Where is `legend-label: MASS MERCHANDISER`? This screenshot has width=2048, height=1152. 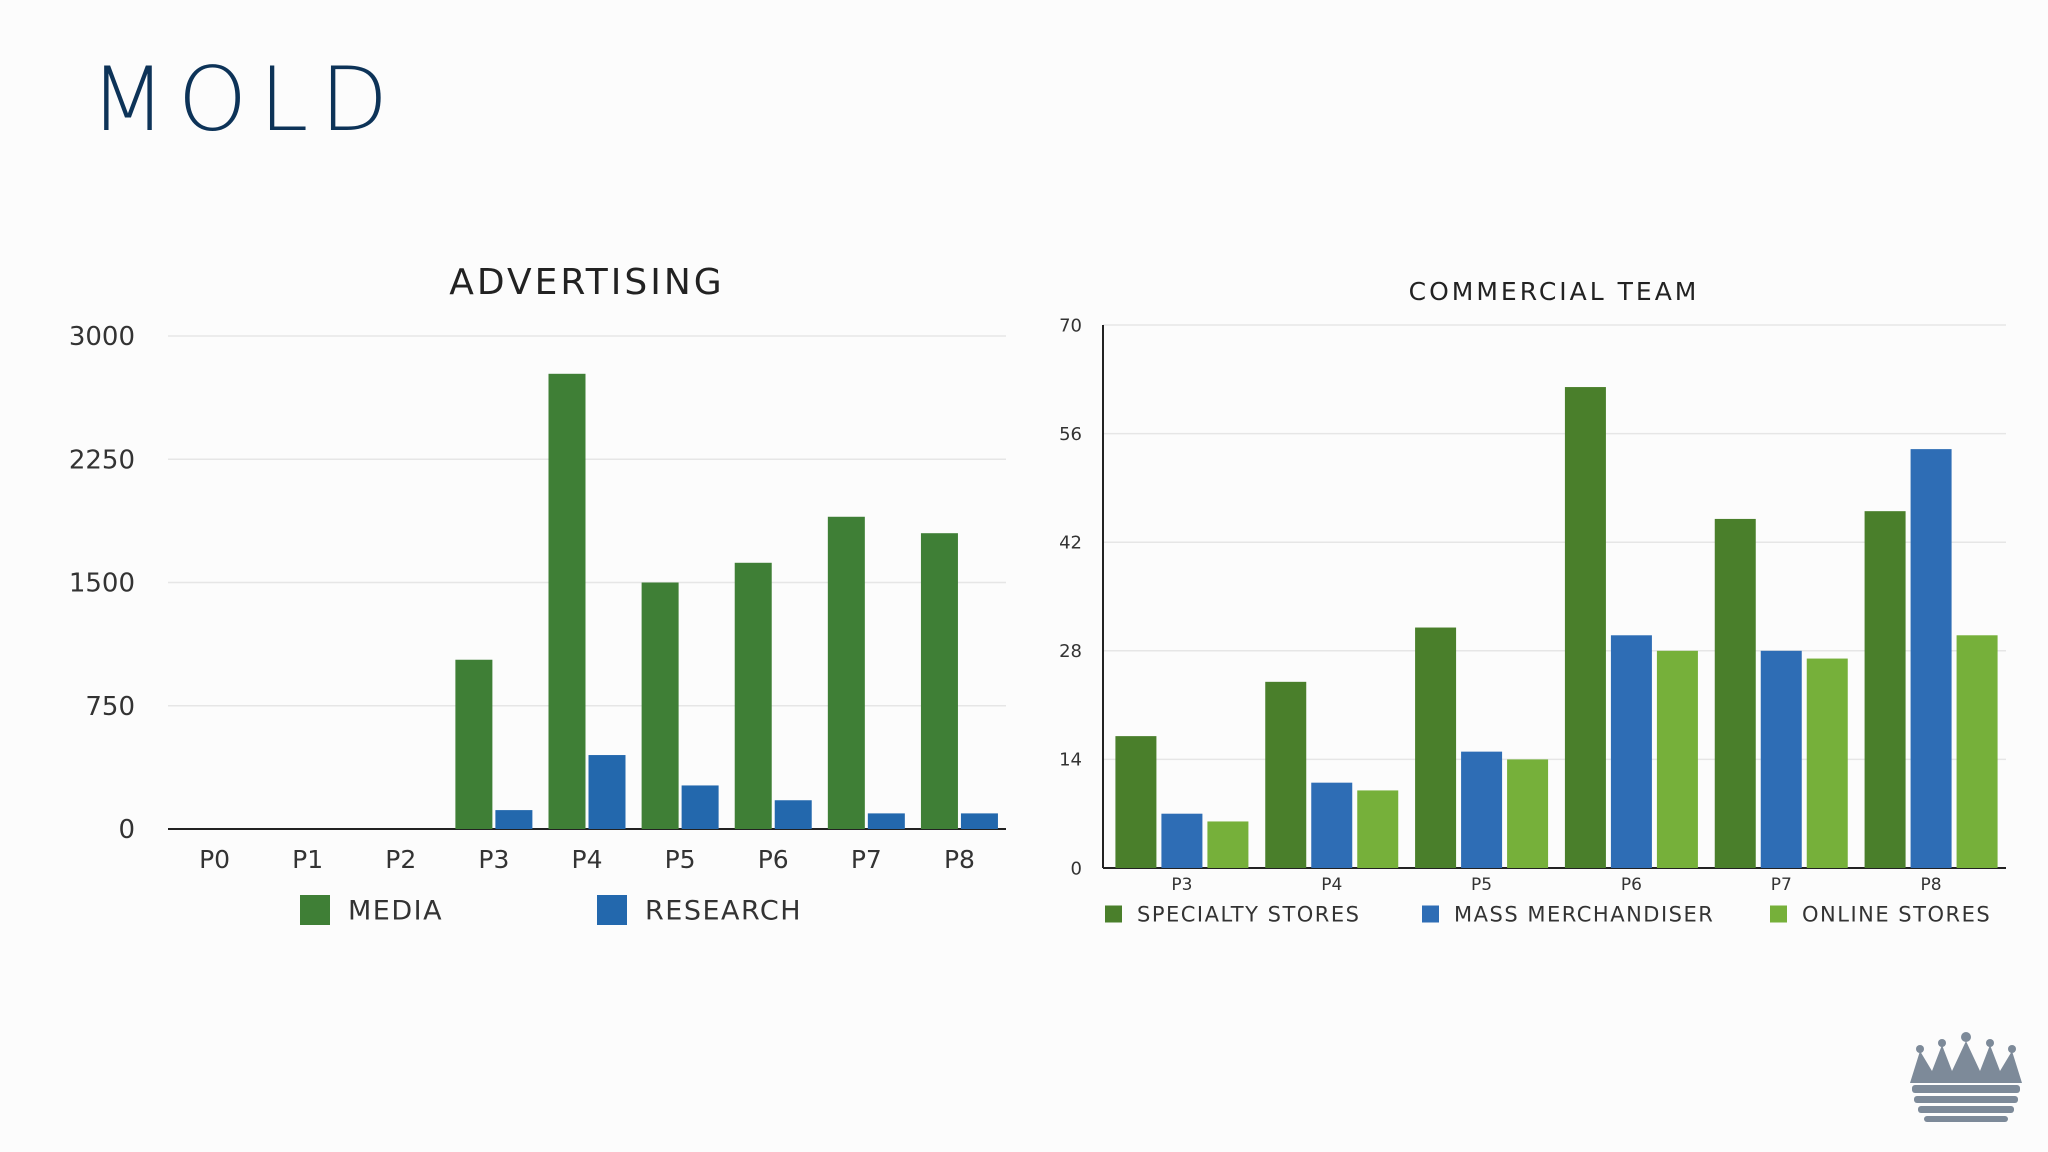
legend-label: MASS MERCHANDISER is located at coordinates (1584, 915).